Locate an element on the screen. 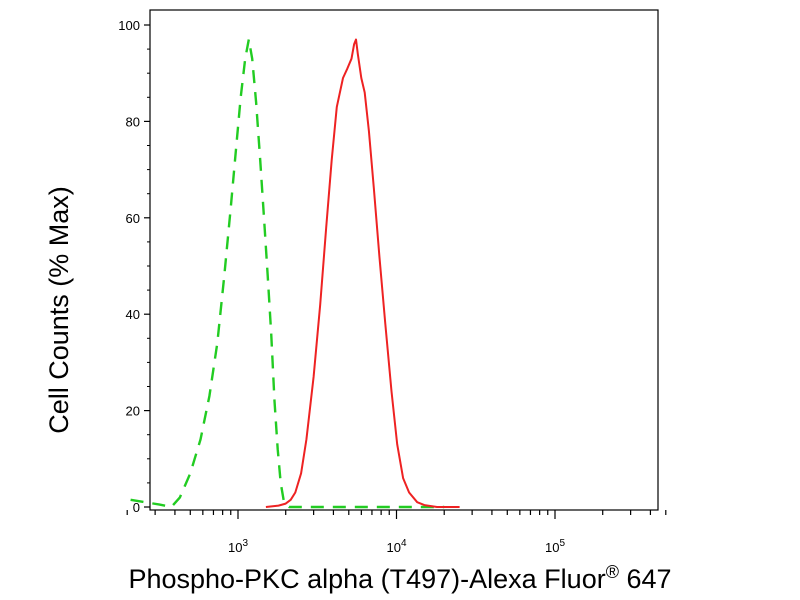  y-tick-label: 60 is located at coordinates (133, 218).